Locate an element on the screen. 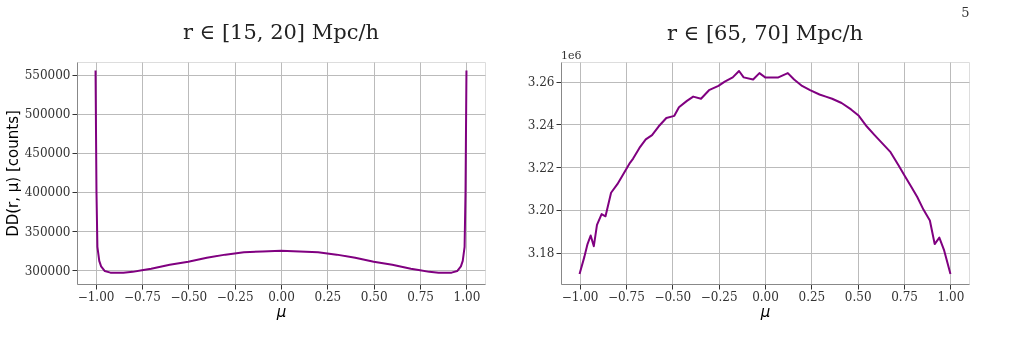  y-tick-label: 3.26 is located at coordinates (541, 82).